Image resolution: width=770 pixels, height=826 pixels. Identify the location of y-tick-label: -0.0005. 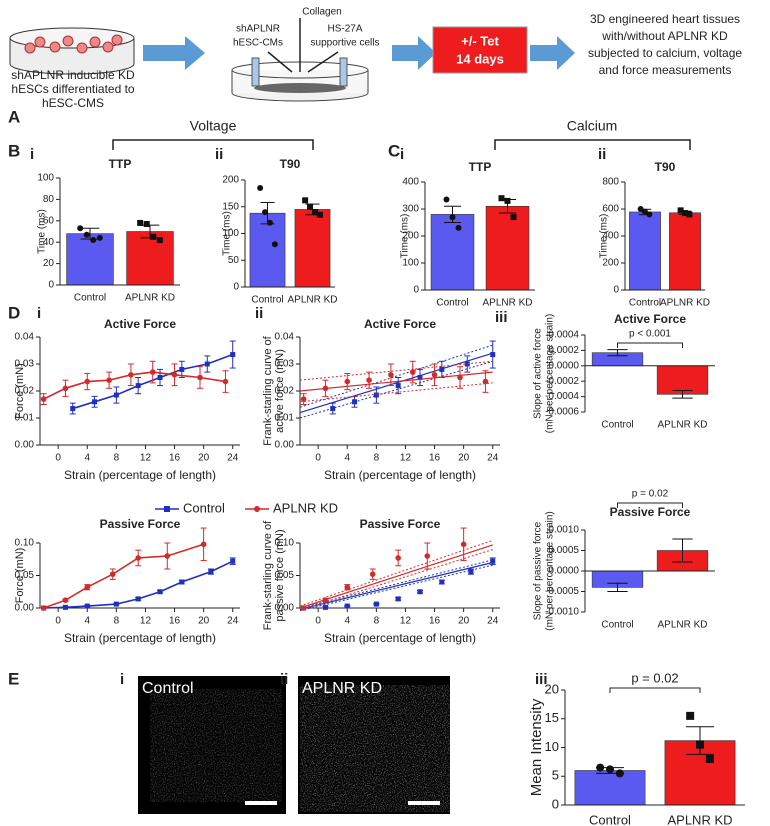
(562, 591).